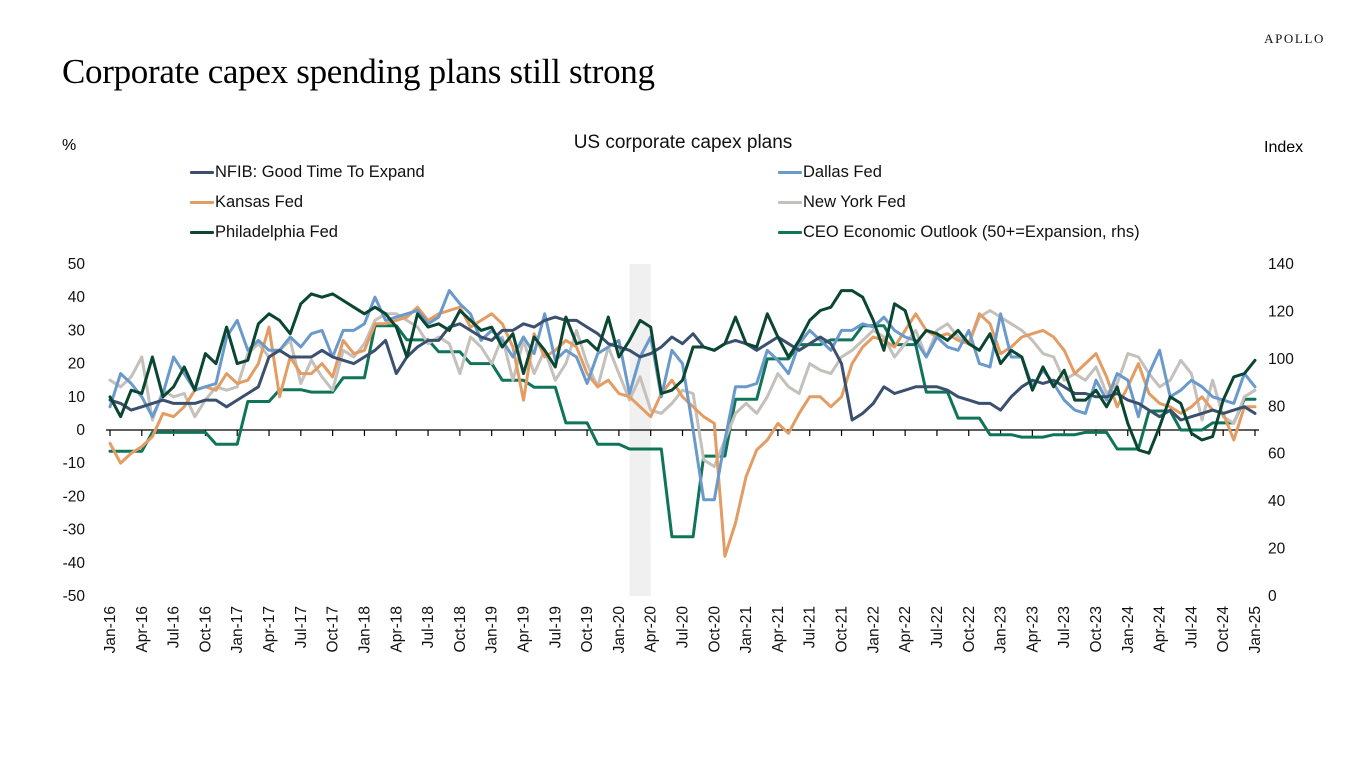  I want to click on x-tick-label: Jan-18, so click(364, 629).